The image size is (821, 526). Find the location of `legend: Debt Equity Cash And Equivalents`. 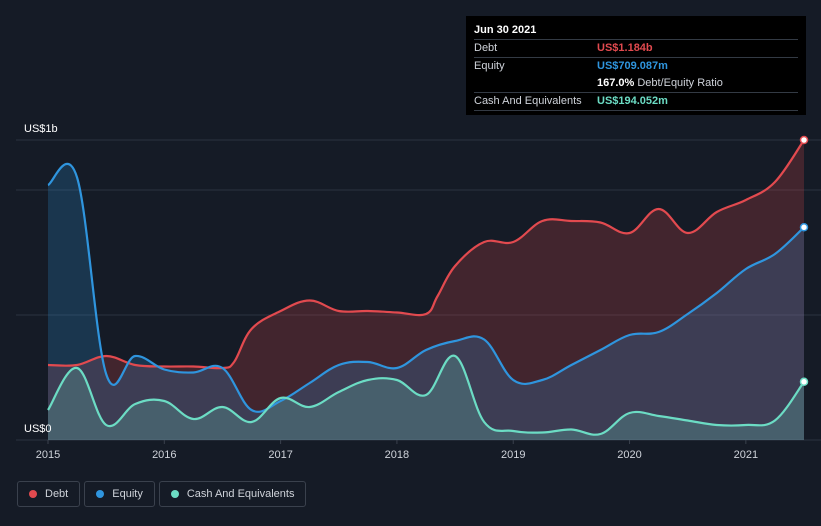

legend: Debt Equity Cash And Equivalents is located at coordinates (162, 494).